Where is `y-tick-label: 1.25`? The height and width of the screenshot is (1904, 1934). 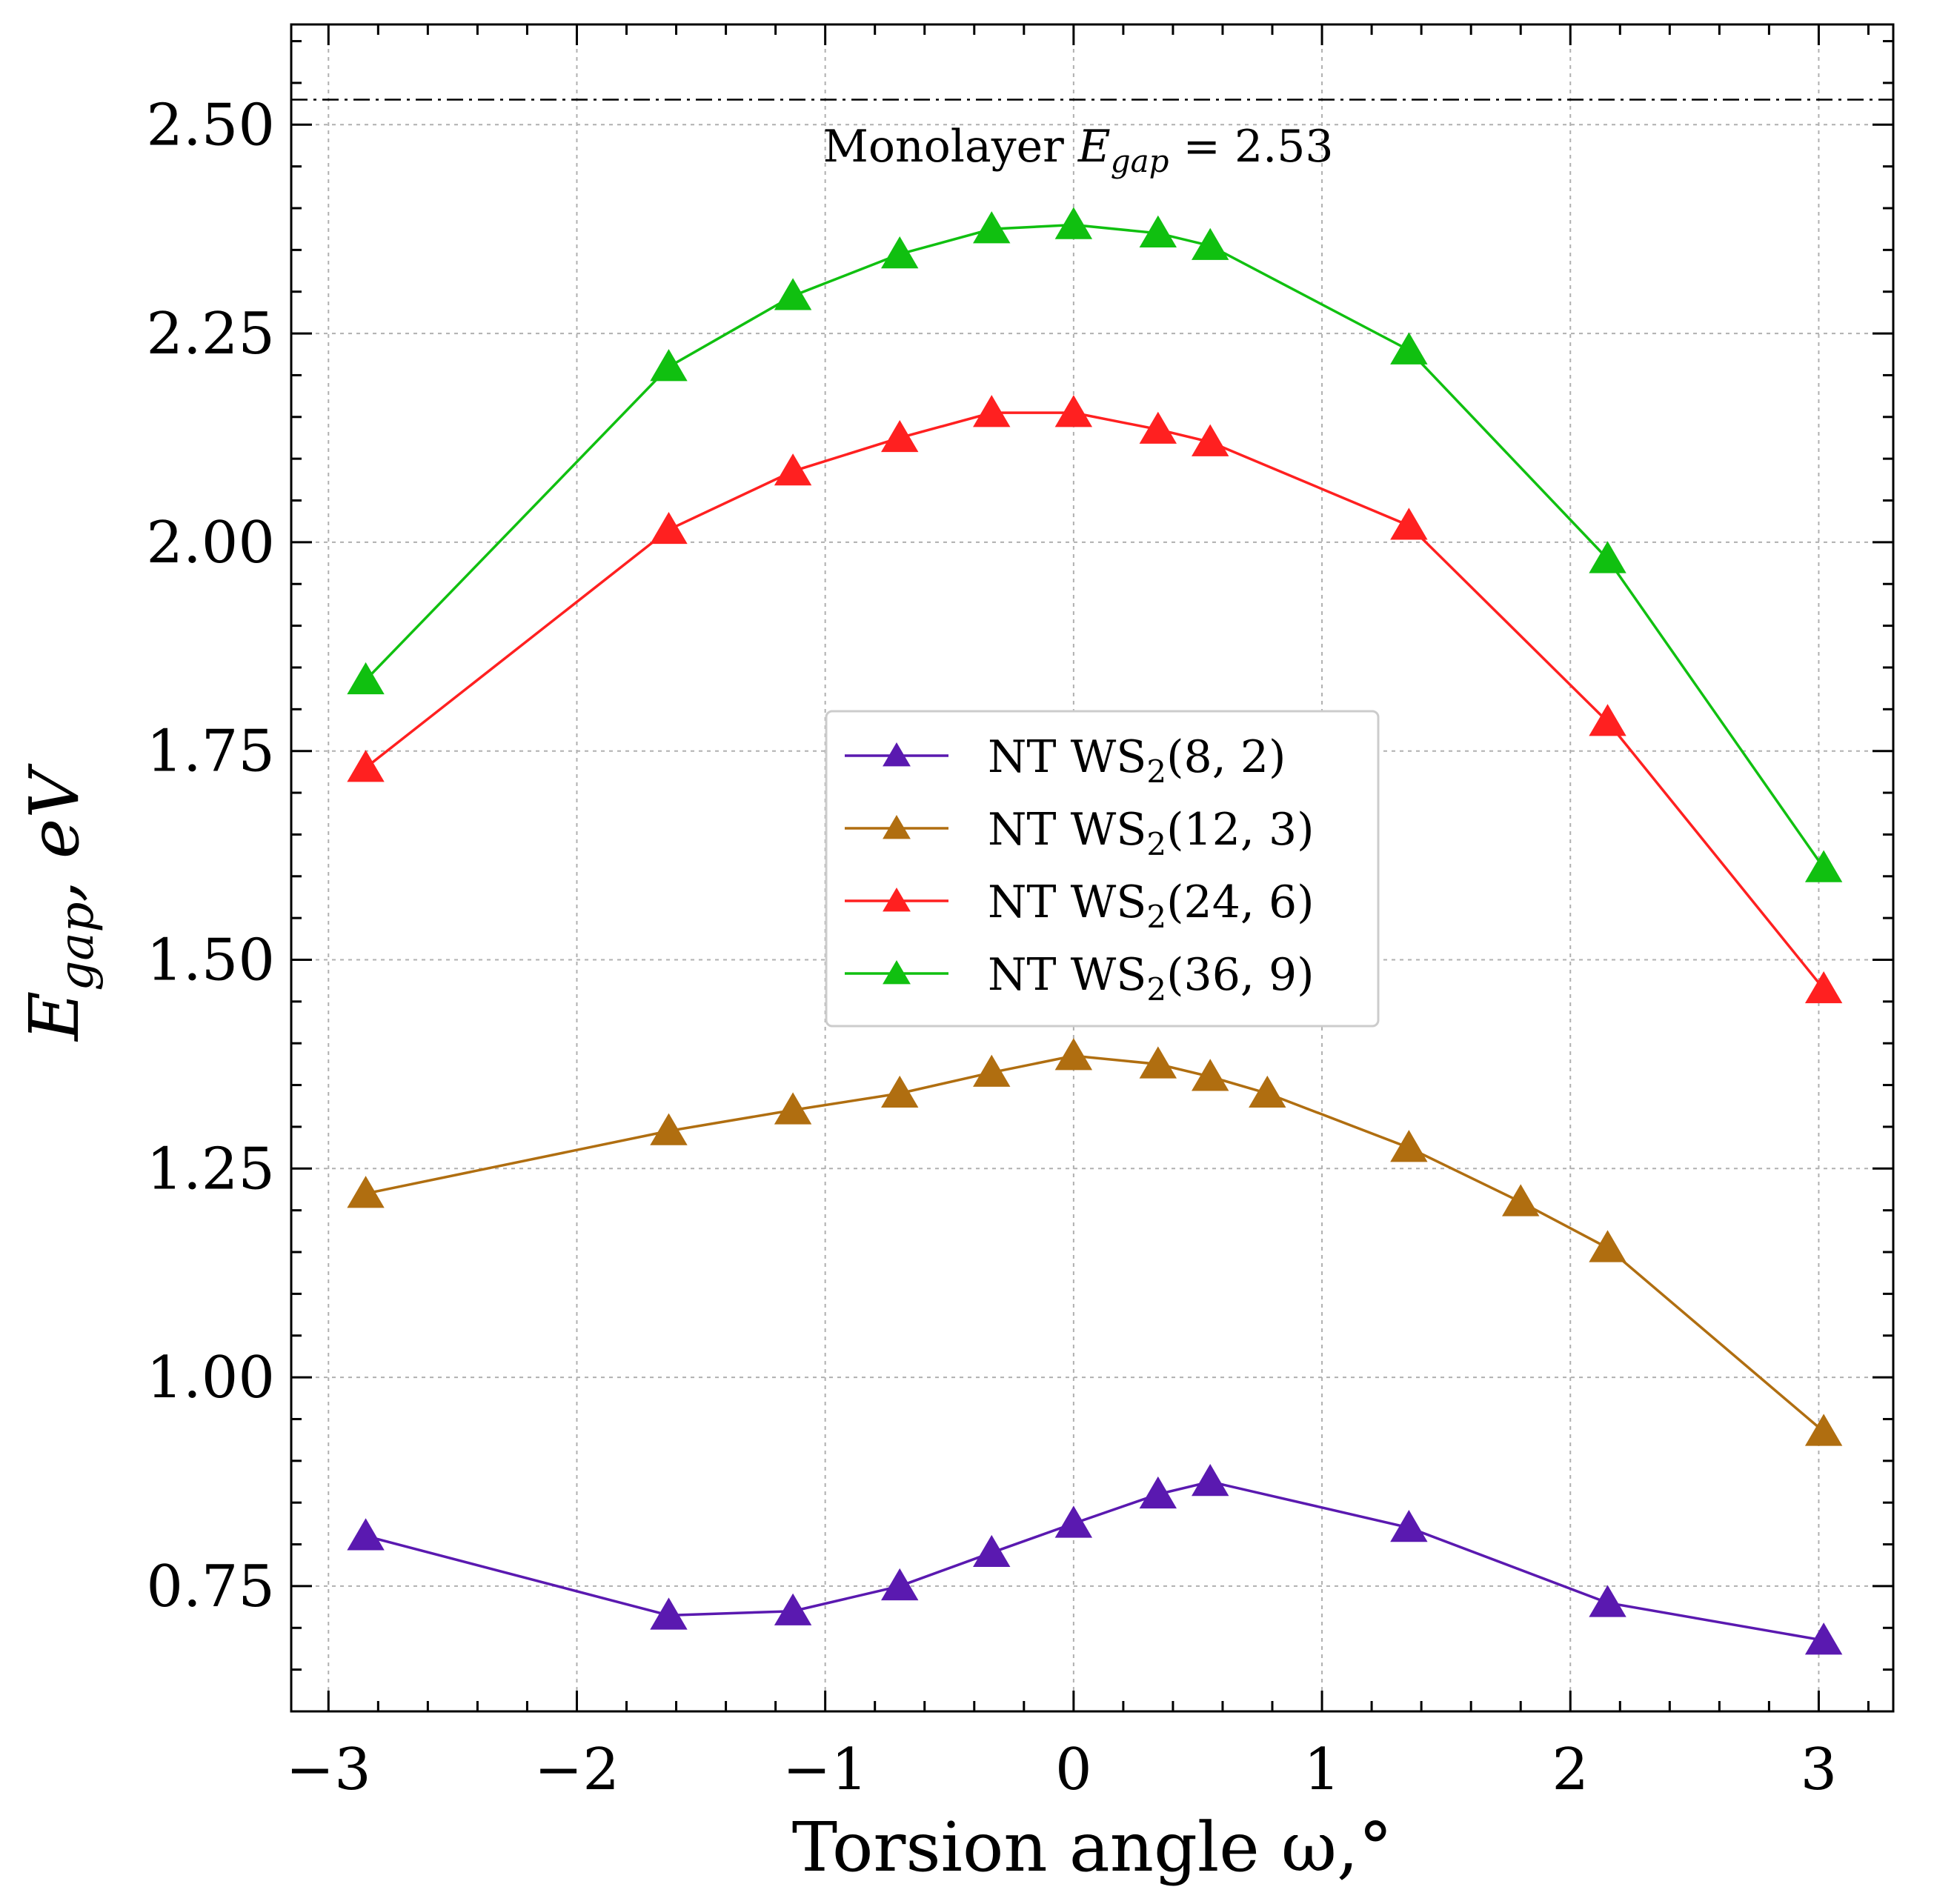
y-tick-label: 1.25 is located at coordinates (210, 1169).